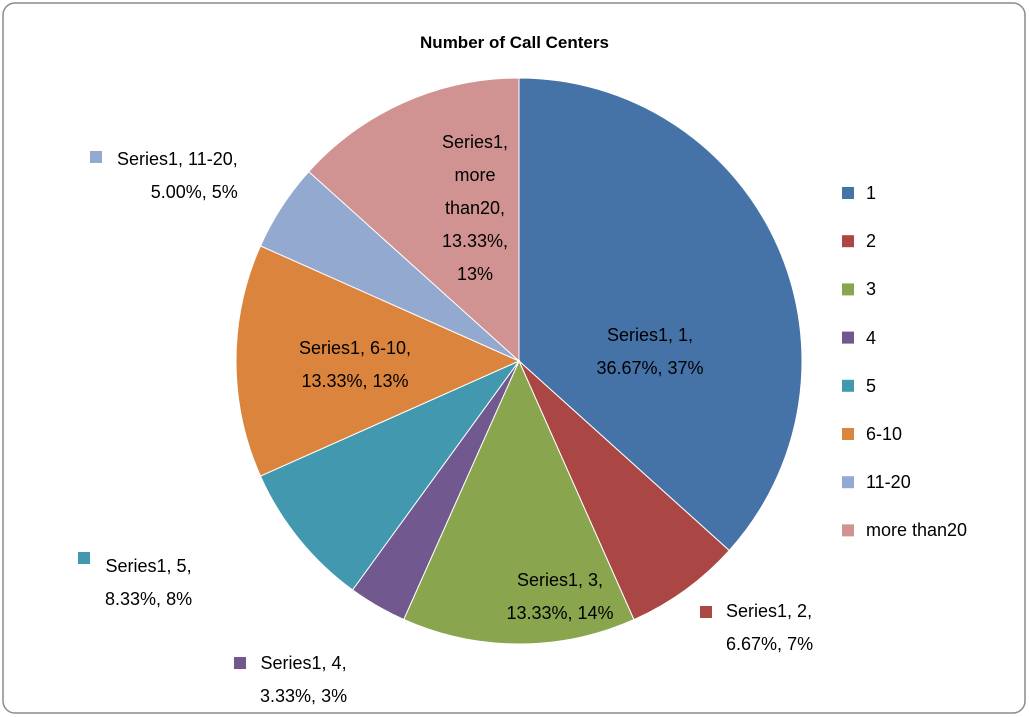  Describe the element at coordinates (752, 644) in the screenshot. I see `data-label-part: 6.67%` at that location.